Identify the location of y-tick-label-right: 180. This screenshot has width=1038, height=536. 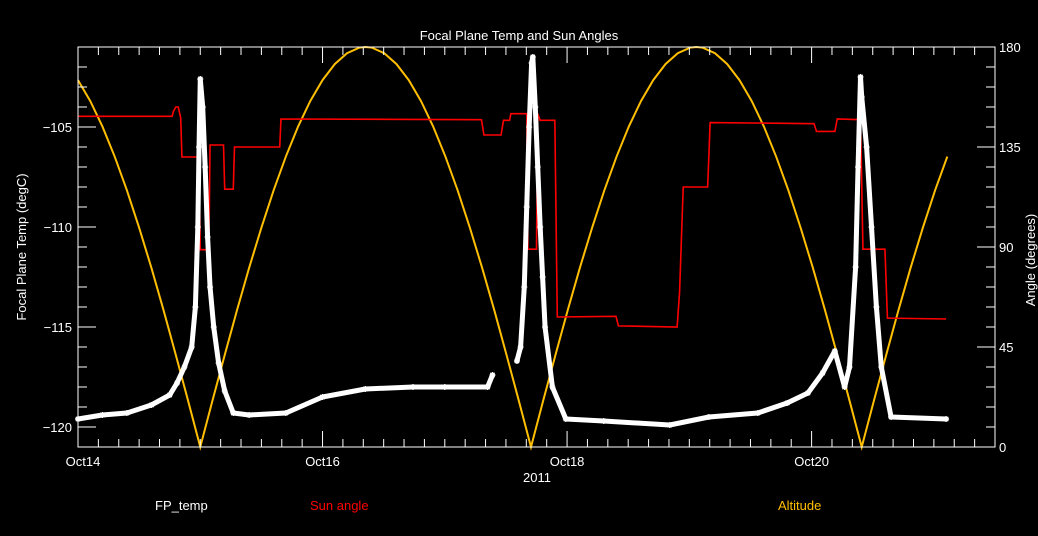
(1010, 47).